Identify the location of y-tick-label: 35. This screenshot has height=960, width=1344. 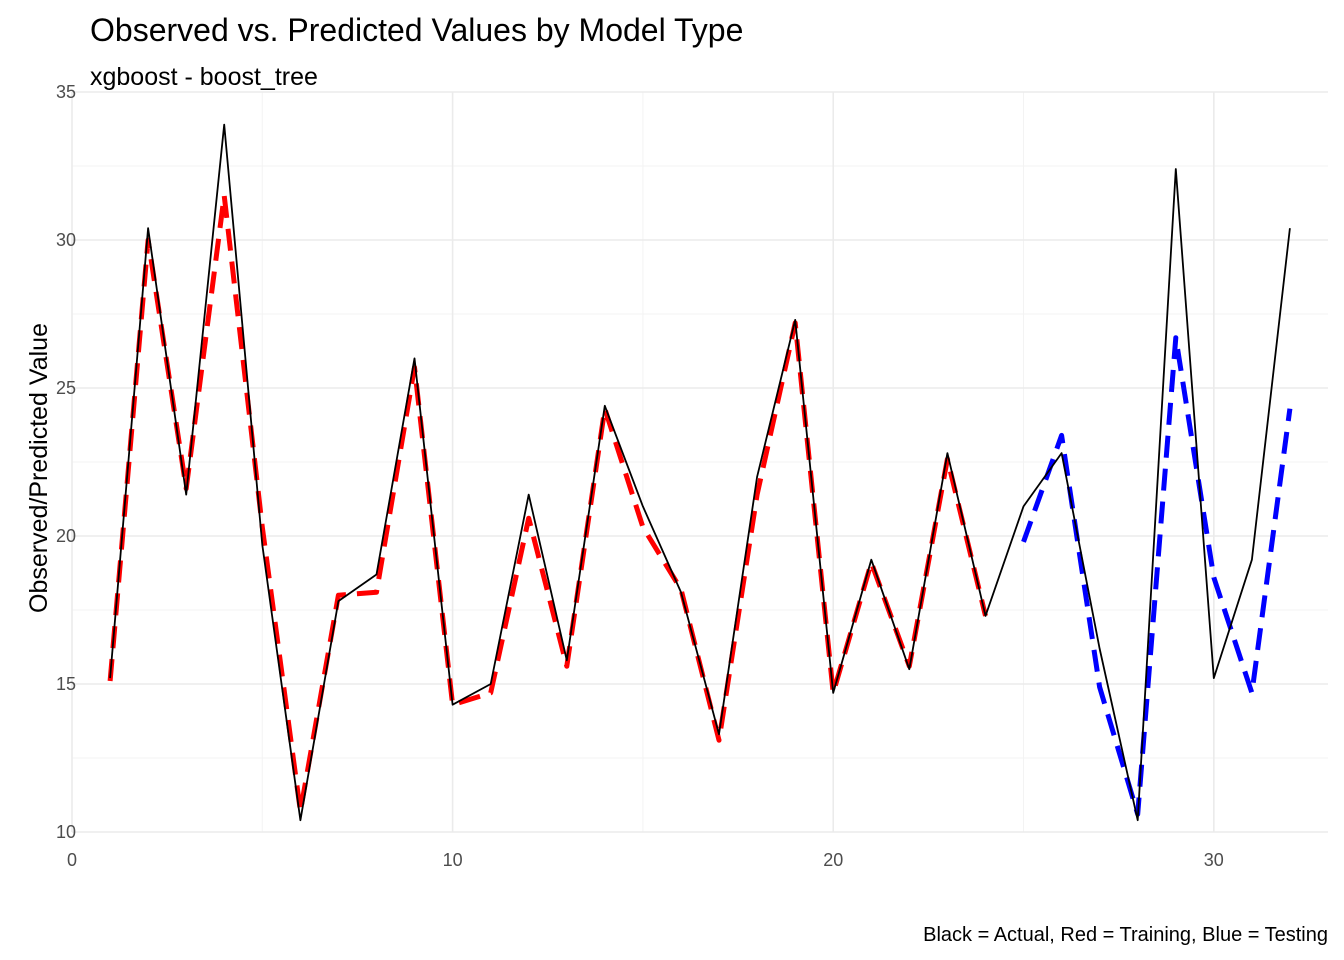
(66, 92).